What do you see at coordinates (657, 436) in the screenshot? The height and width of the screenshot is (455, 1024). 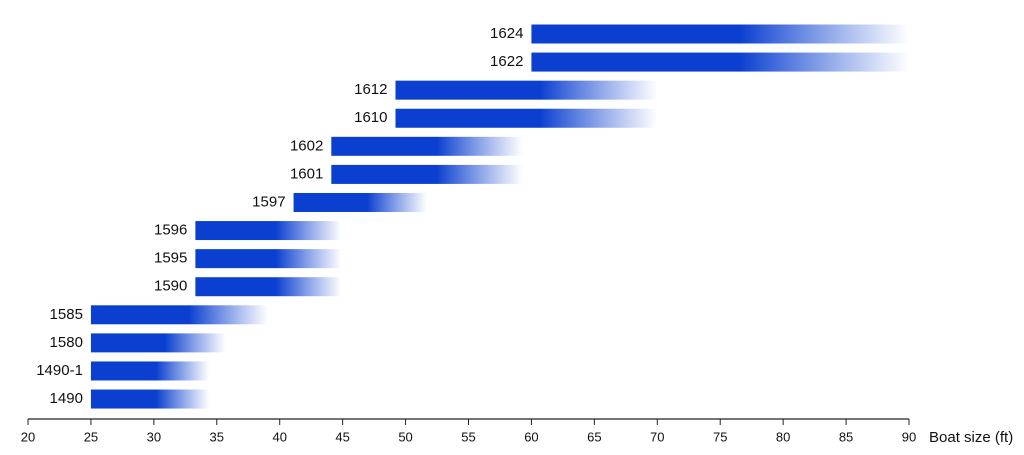 I see `x-tick-label: 70` at bounding box center [657, 436].